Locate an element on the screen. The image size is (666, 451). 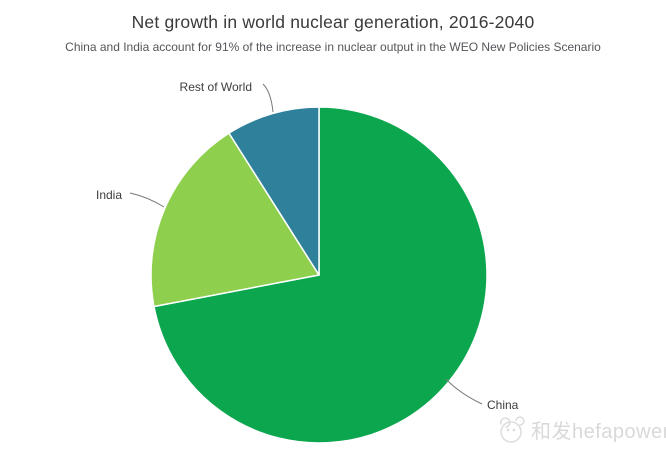
pie-slice-rest-of-world is located at coordinates (274, 191).